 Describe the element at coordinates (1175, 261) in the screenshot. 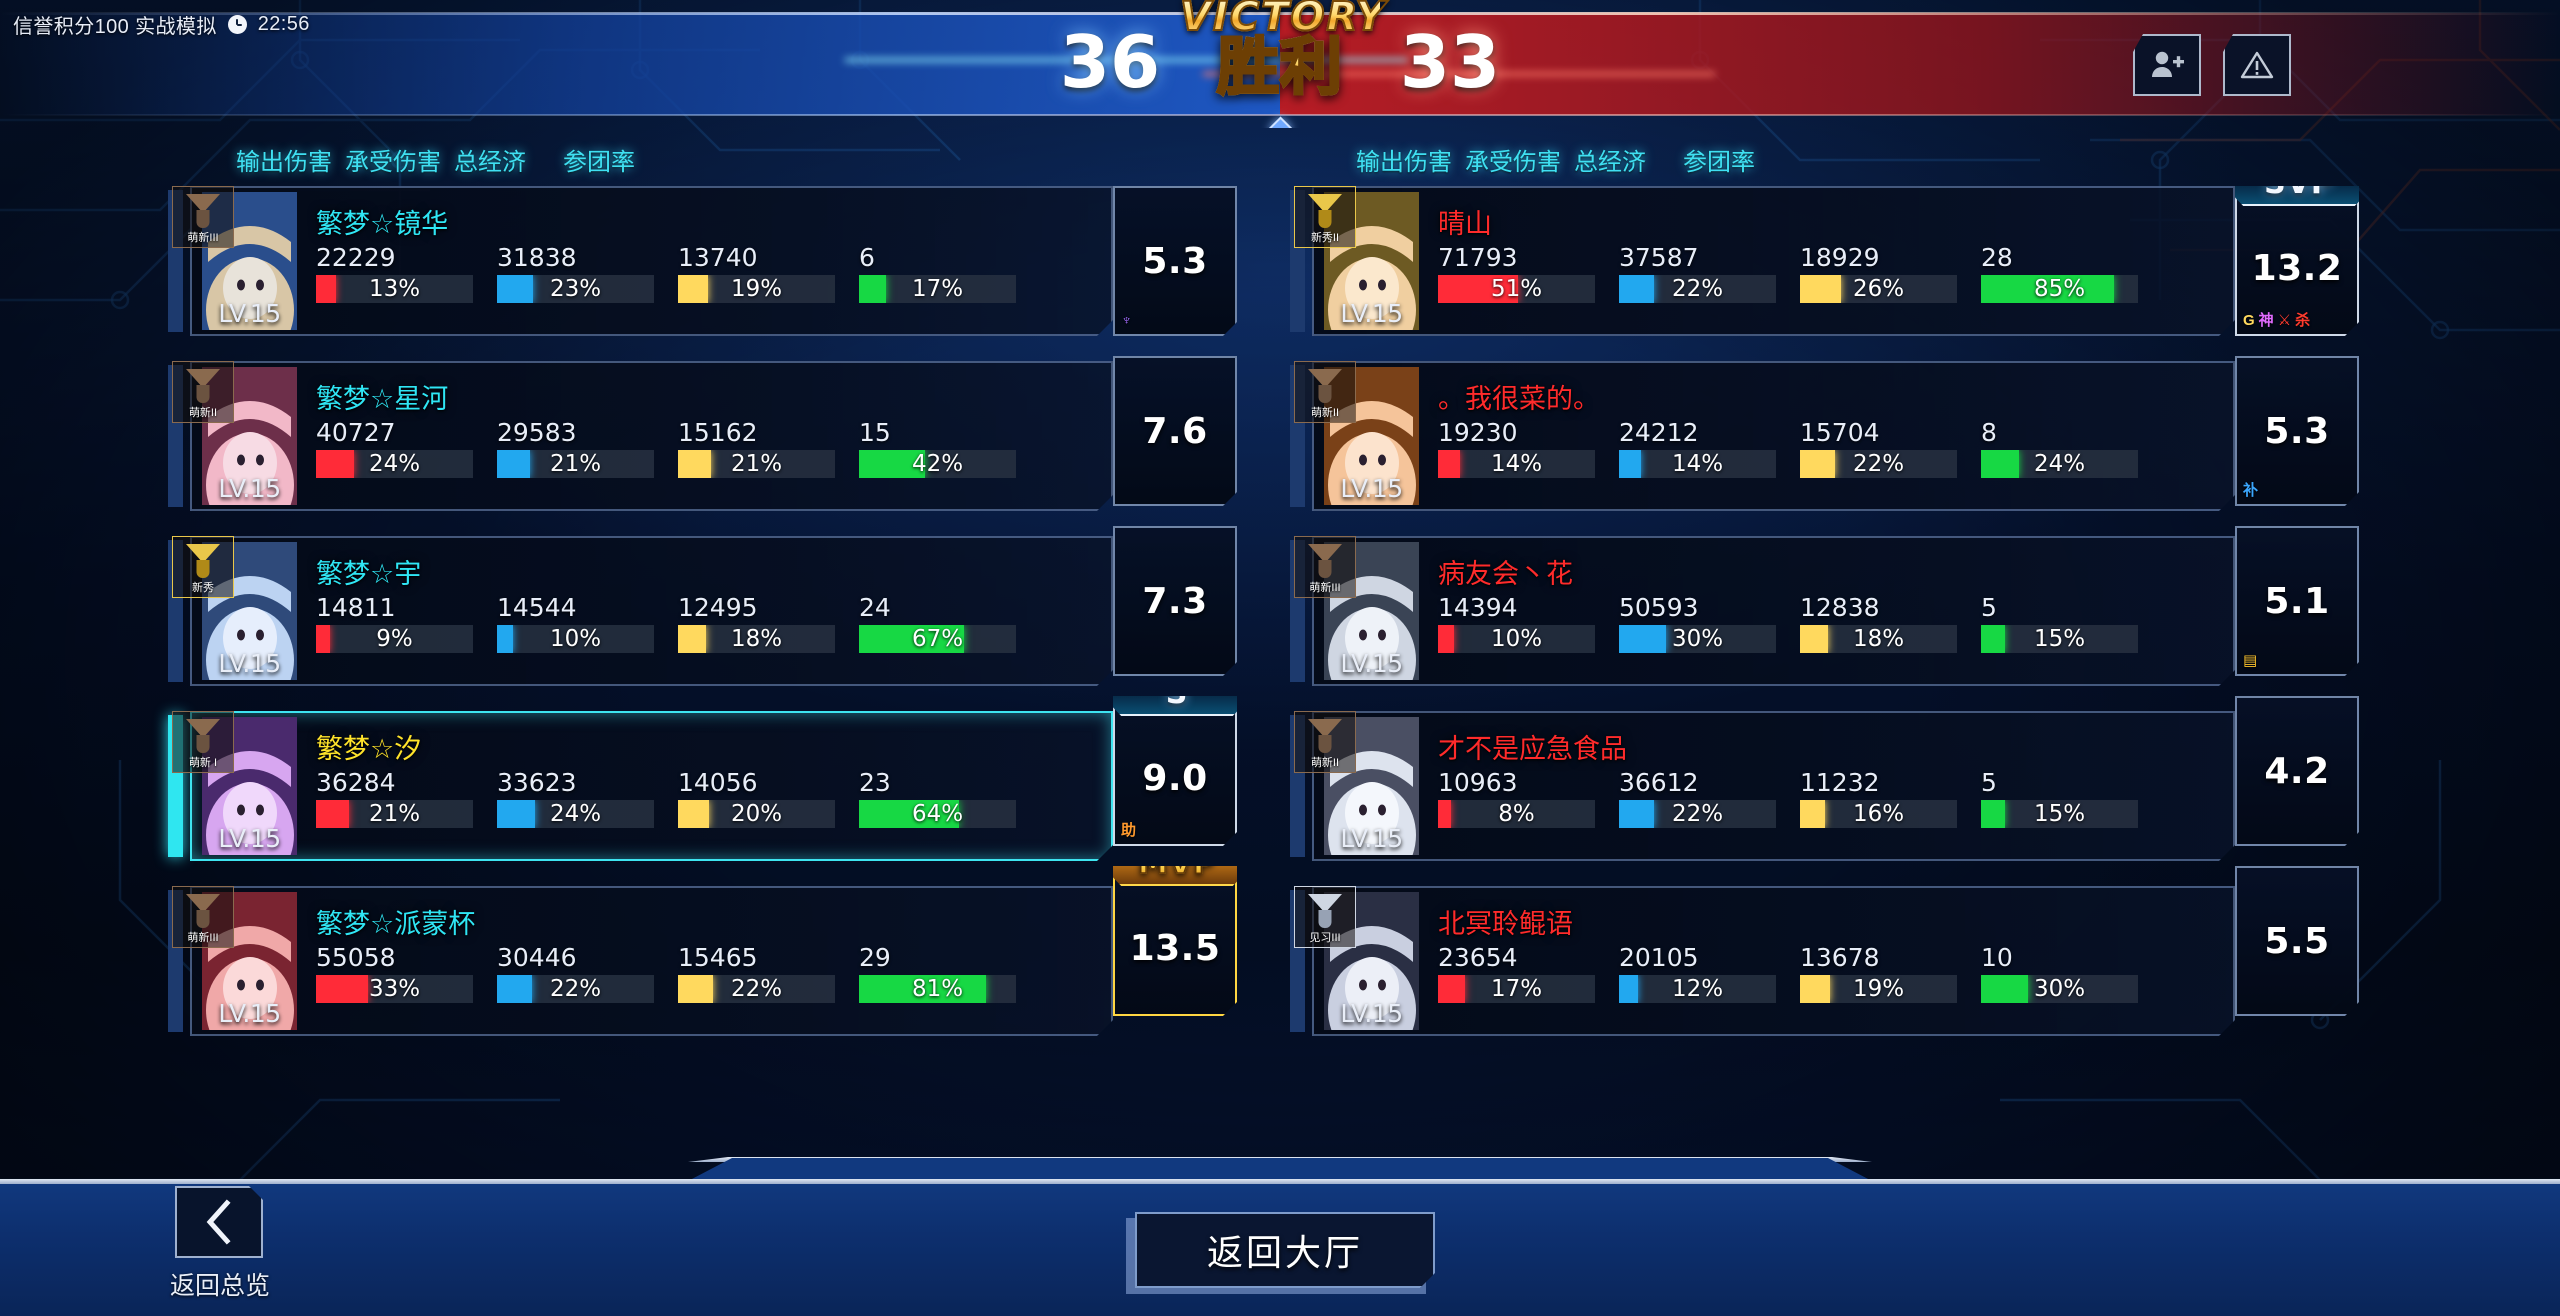

I see `score-card: 5.3 ♆` at that location.